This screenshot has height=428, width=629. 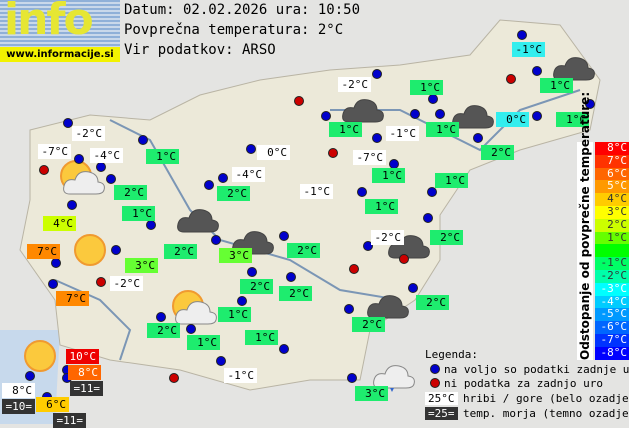 What do you see at coordinates (200, 50) in the screenshot?
I see `data-source: Vir podatkov: ARSO` at bounding box center [200, 50].